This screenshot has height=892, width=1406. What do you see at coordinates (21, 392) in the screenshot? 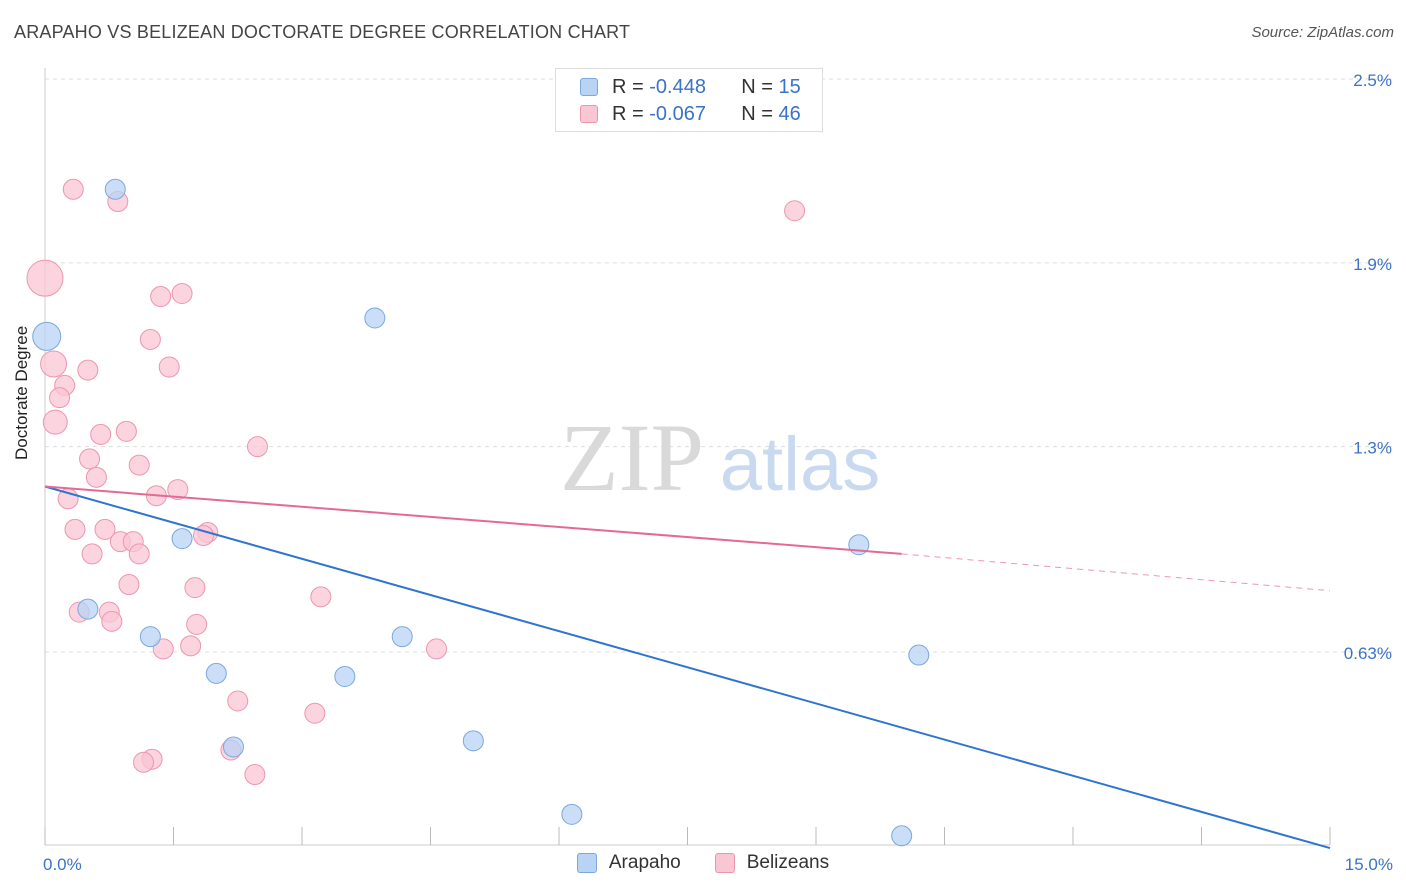
I see `y-axis-label: Doctorate Degree` at bounding box center [21, 392].